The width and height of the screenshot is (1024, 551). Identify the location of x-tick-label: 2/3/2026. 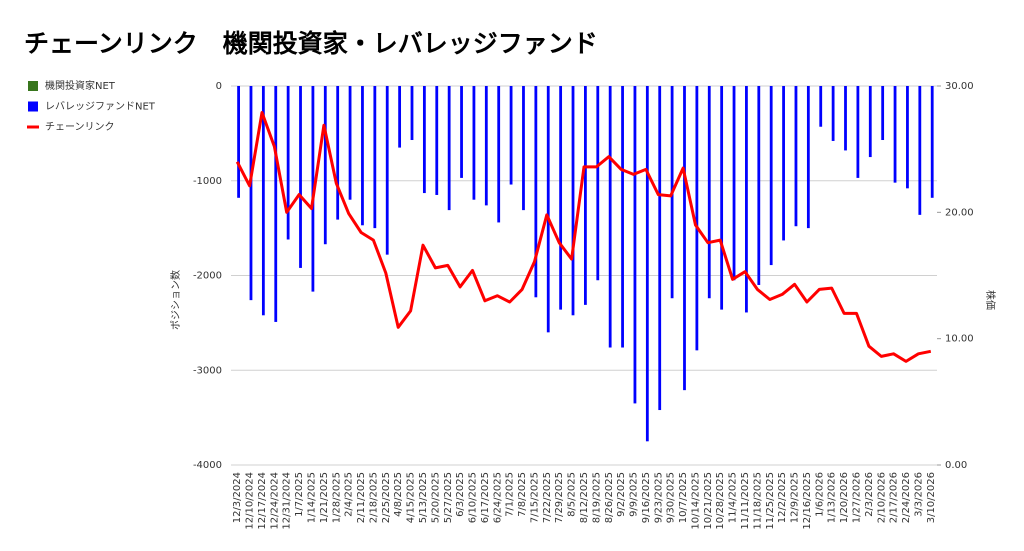
(869, 494).